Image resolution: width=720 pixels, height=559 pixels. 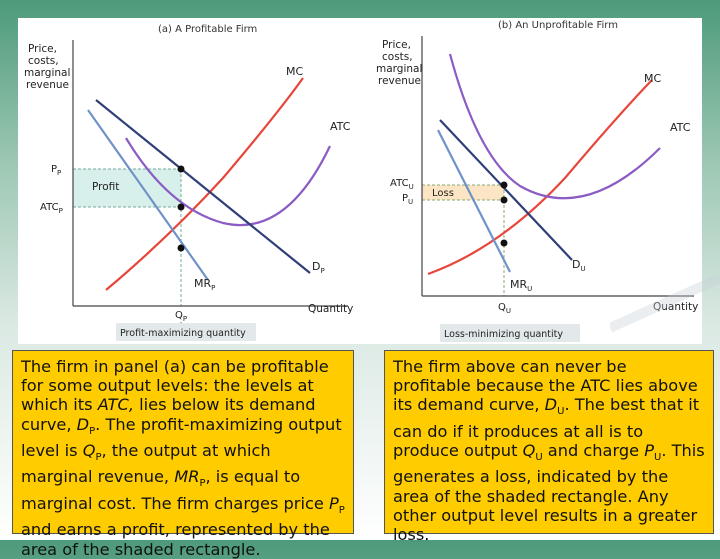 What do you see at coordinates (463, 192) in the screenshot?
I see `loss-area` at bounding box center [463, 192].